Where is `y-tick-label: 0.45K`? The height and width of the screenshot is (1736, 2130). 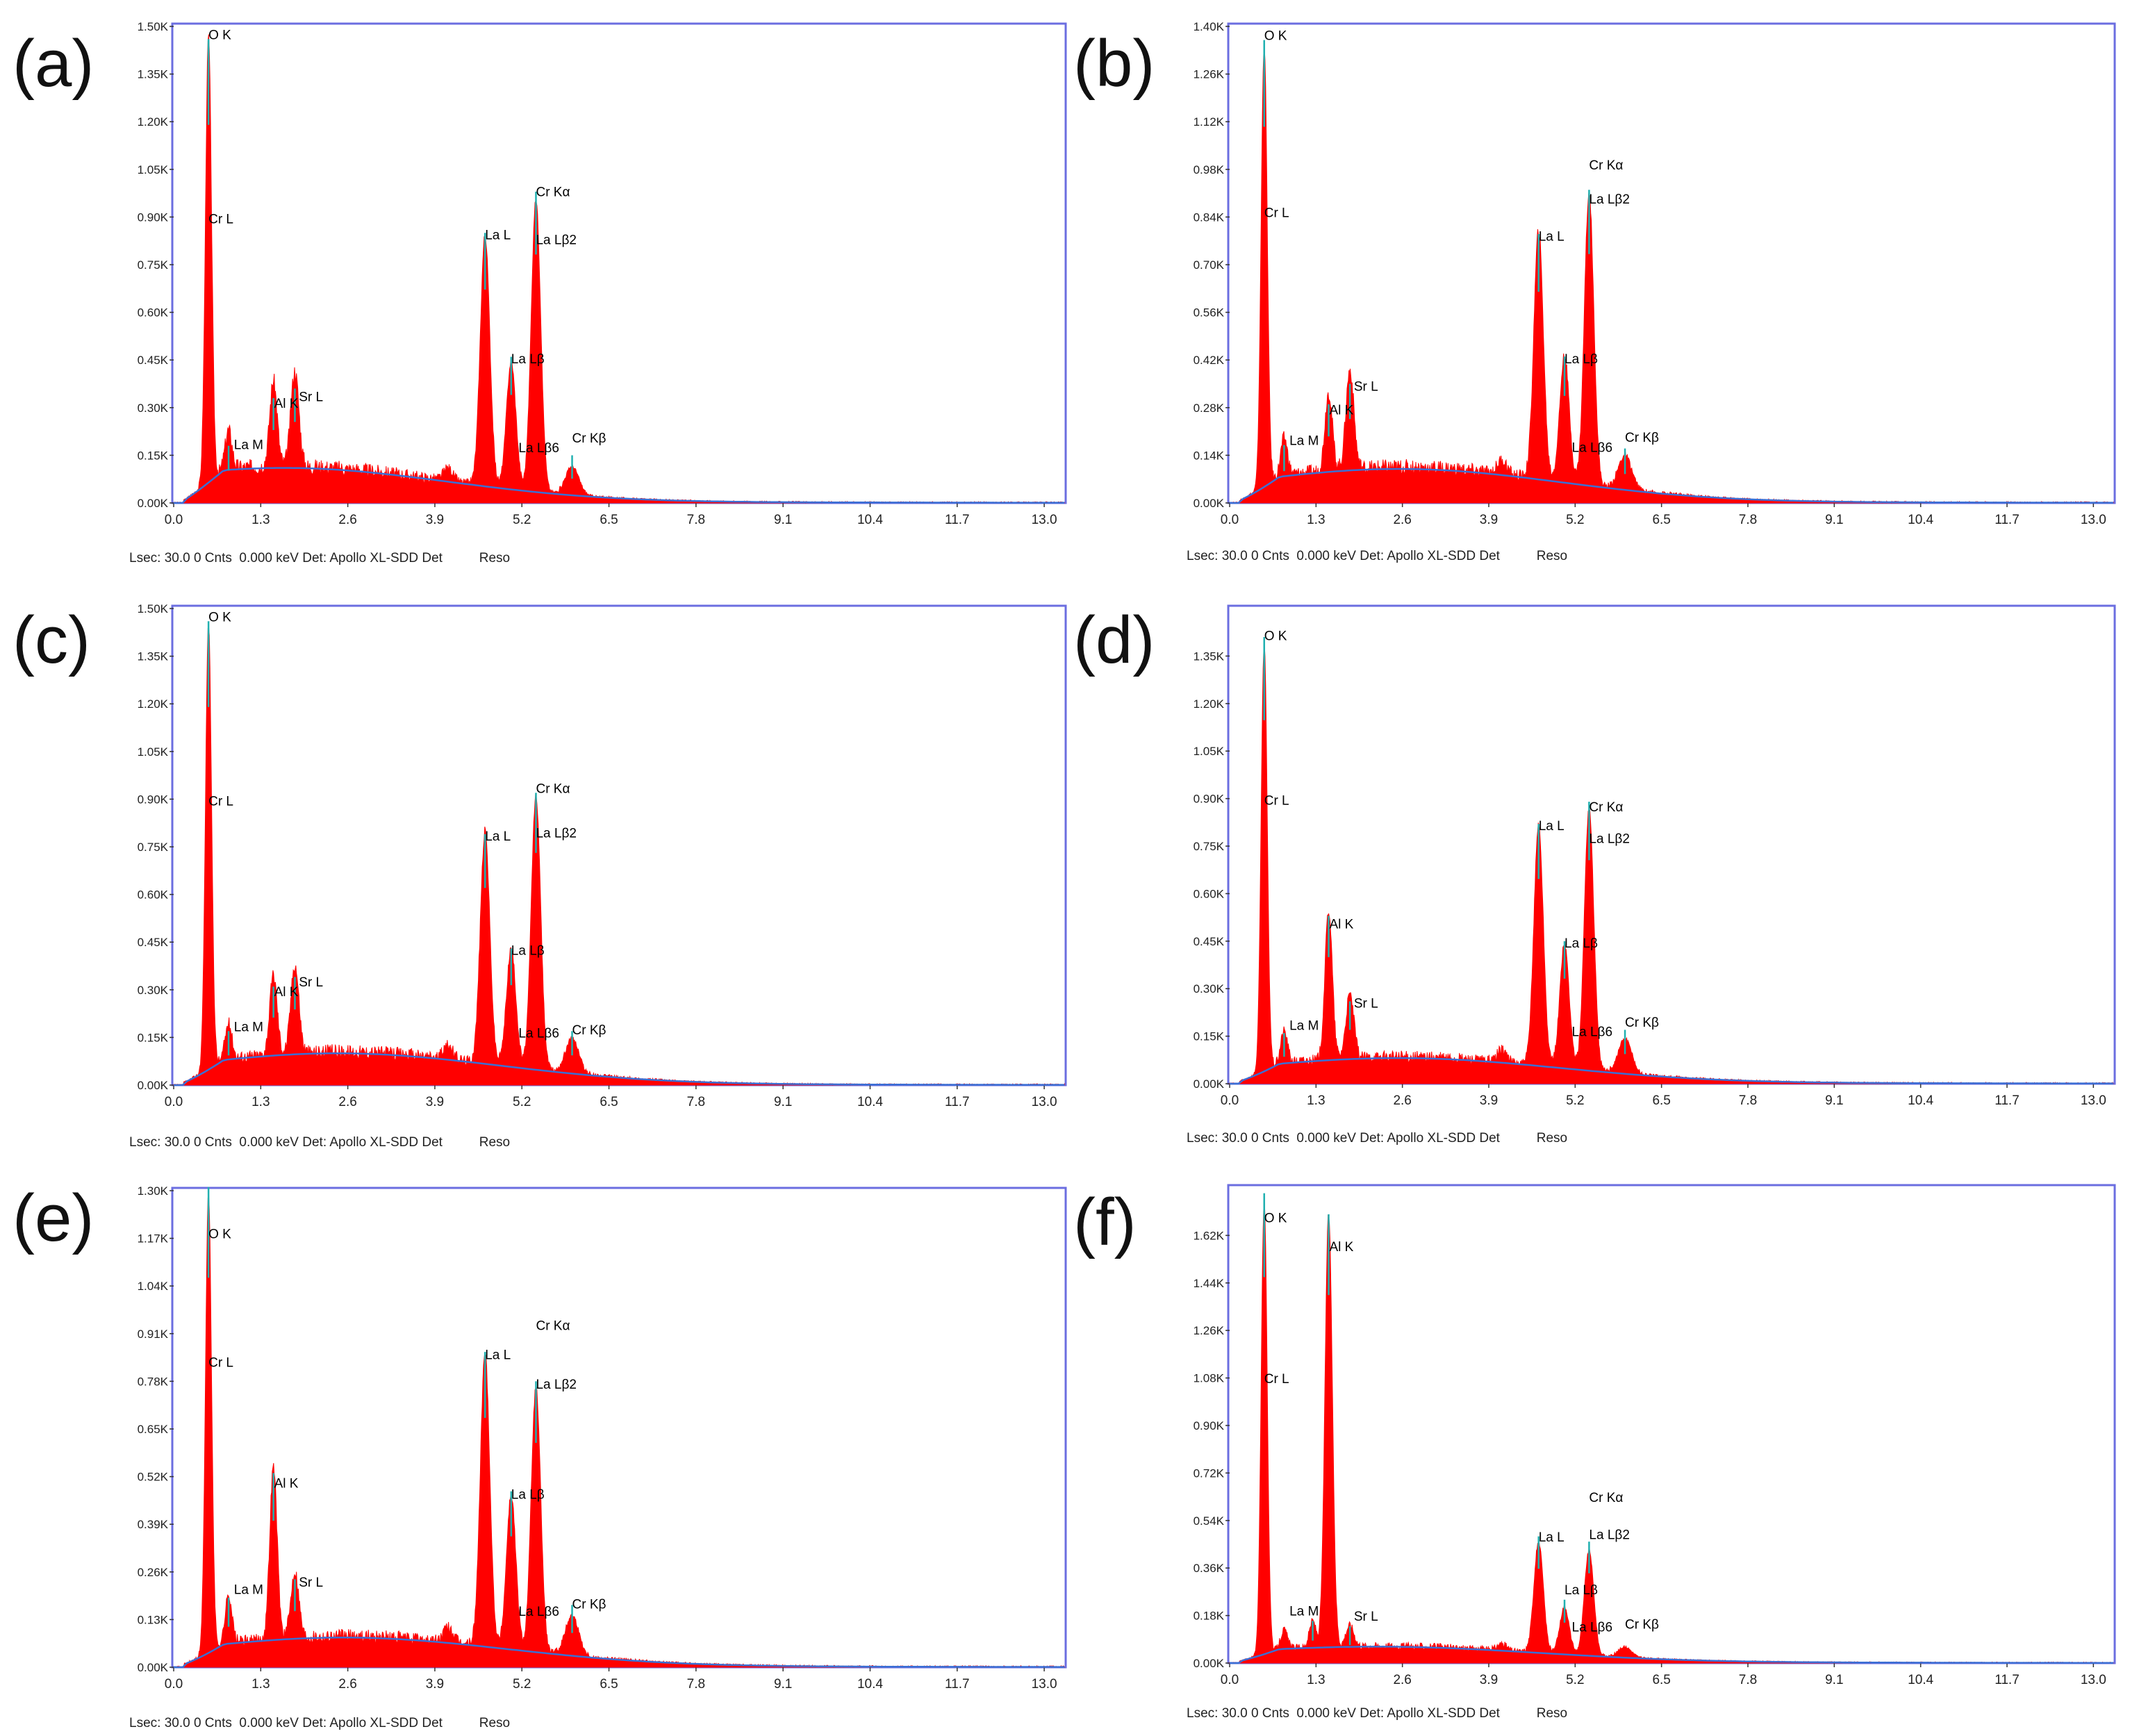 y-tick-label: 0.45K is located at coordinates (1210, 941).